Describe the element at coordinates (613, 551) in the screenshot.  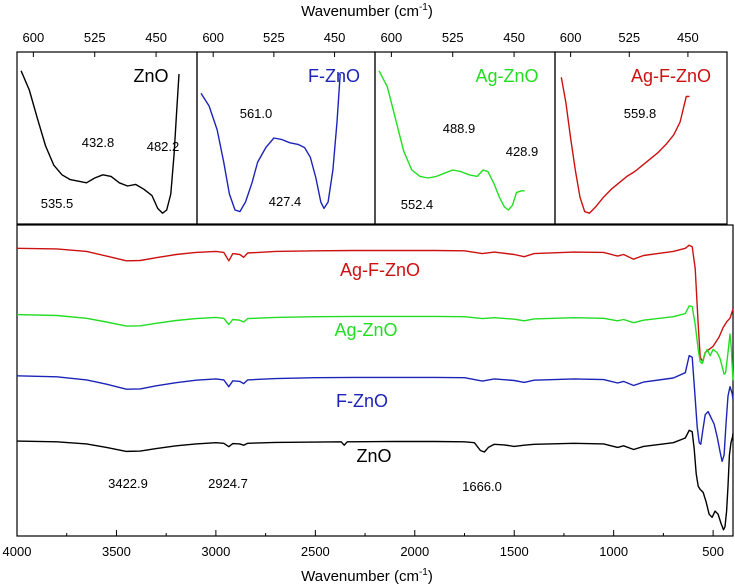
I see `main-tick-label: 1000` at that location.